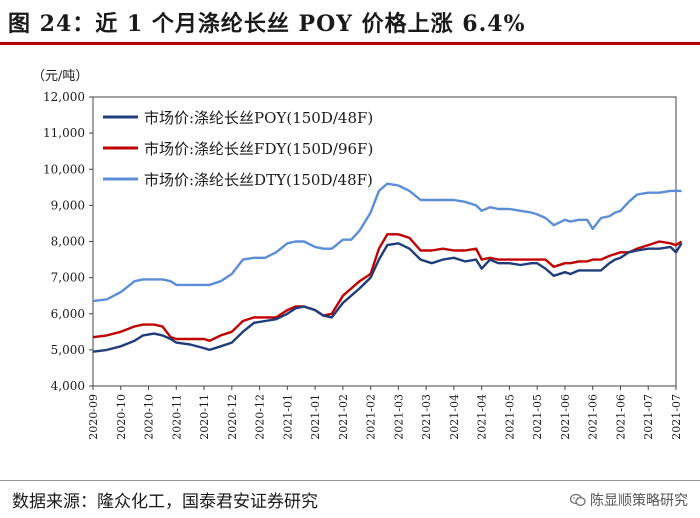 This screenshot has height=518, width=700. Describe the element at coordinates (258, 149) in the screenshot. I see `legend-label-fdy: 市场价:涤纶长丝FDY(150D/96F)` at that location.